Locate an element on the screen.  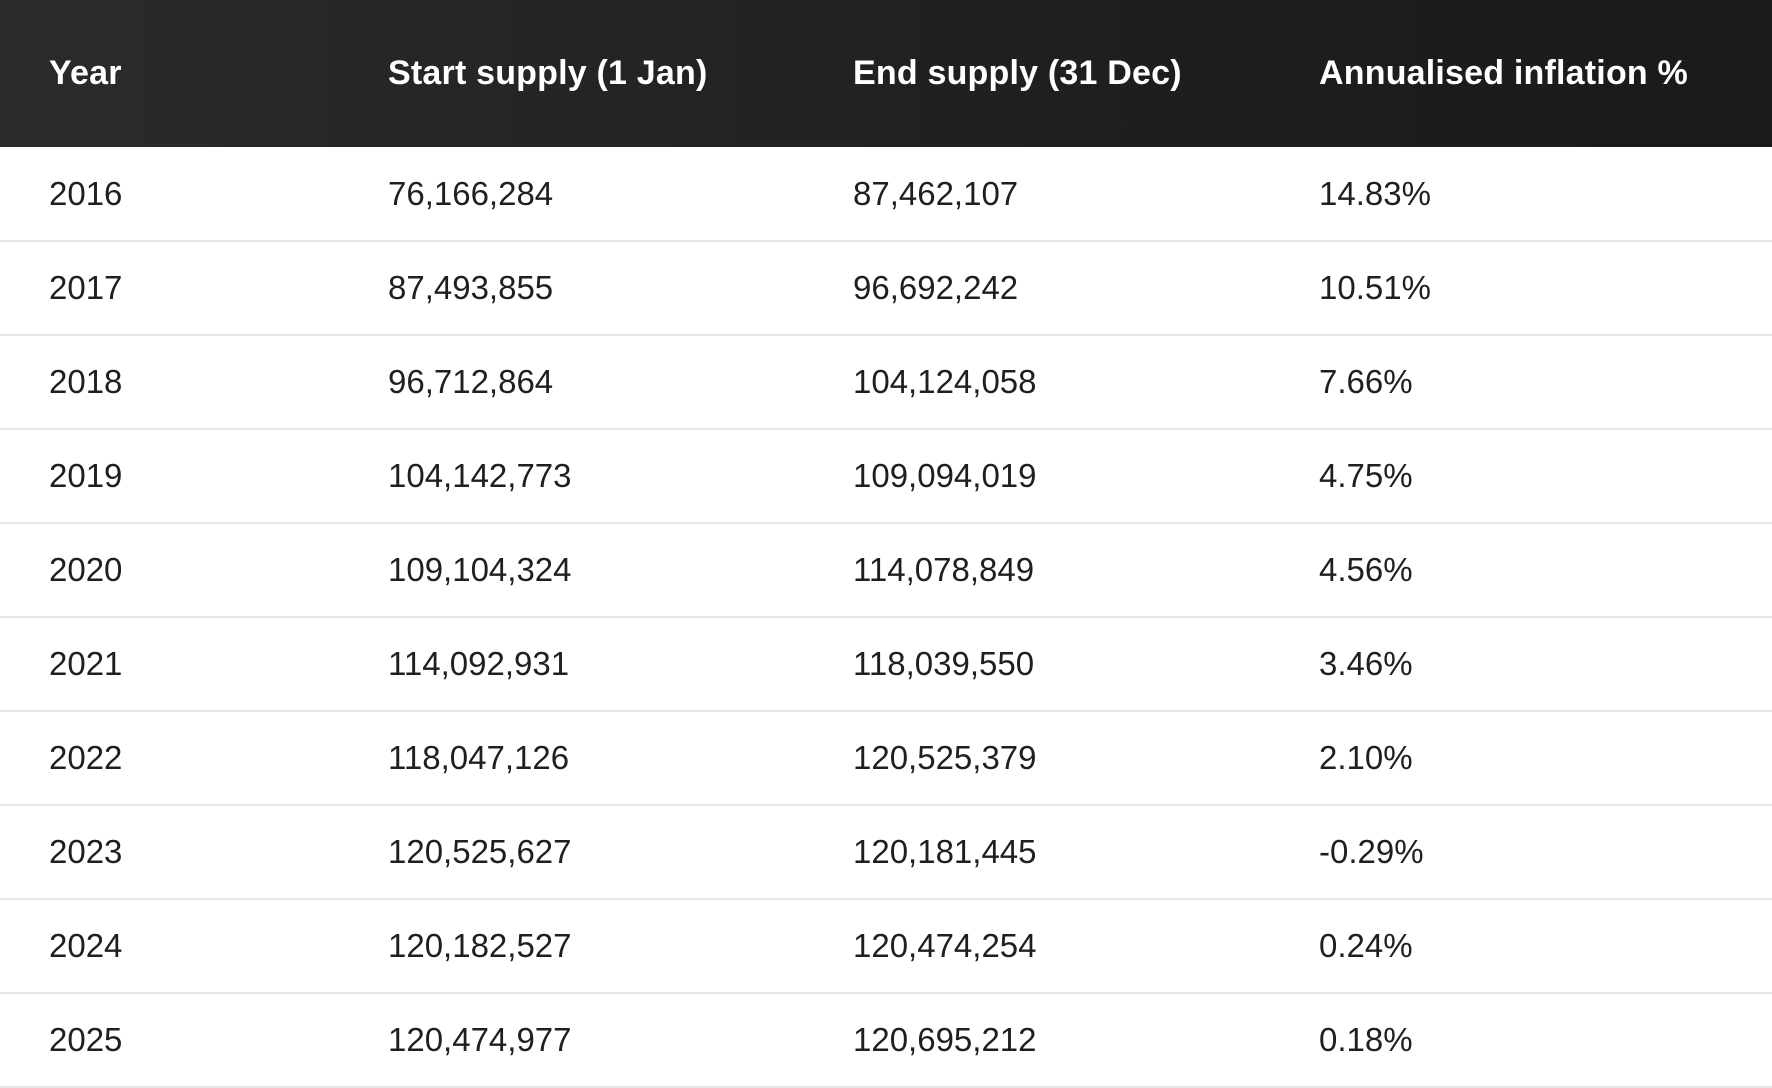
table-row: 2024 120,182,527 120,474,254 0.24% is located at coordinates (886, 946).